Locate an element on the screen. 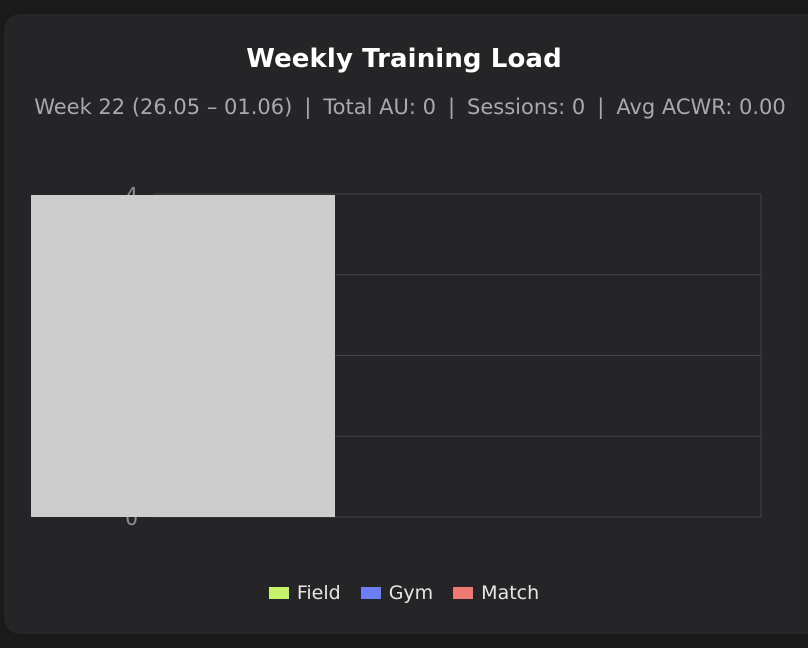  legend-label-gym: Gym is located at coordinates (411, 593).